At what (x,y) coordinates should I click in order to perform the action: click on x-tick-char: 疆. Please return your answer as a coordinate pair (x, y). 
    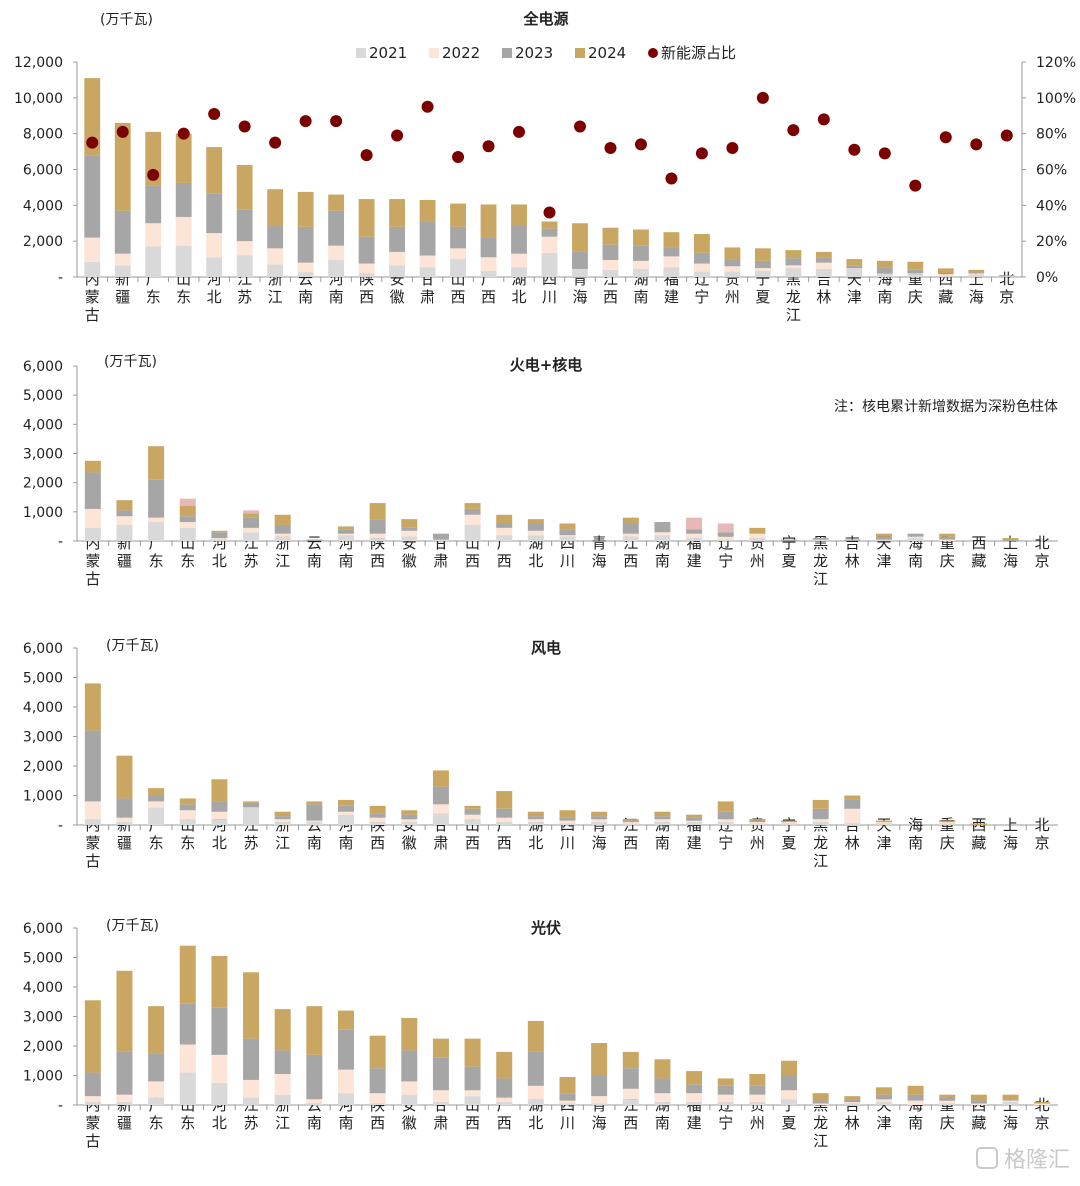
    Looking at the image, I should click on (124, 843).